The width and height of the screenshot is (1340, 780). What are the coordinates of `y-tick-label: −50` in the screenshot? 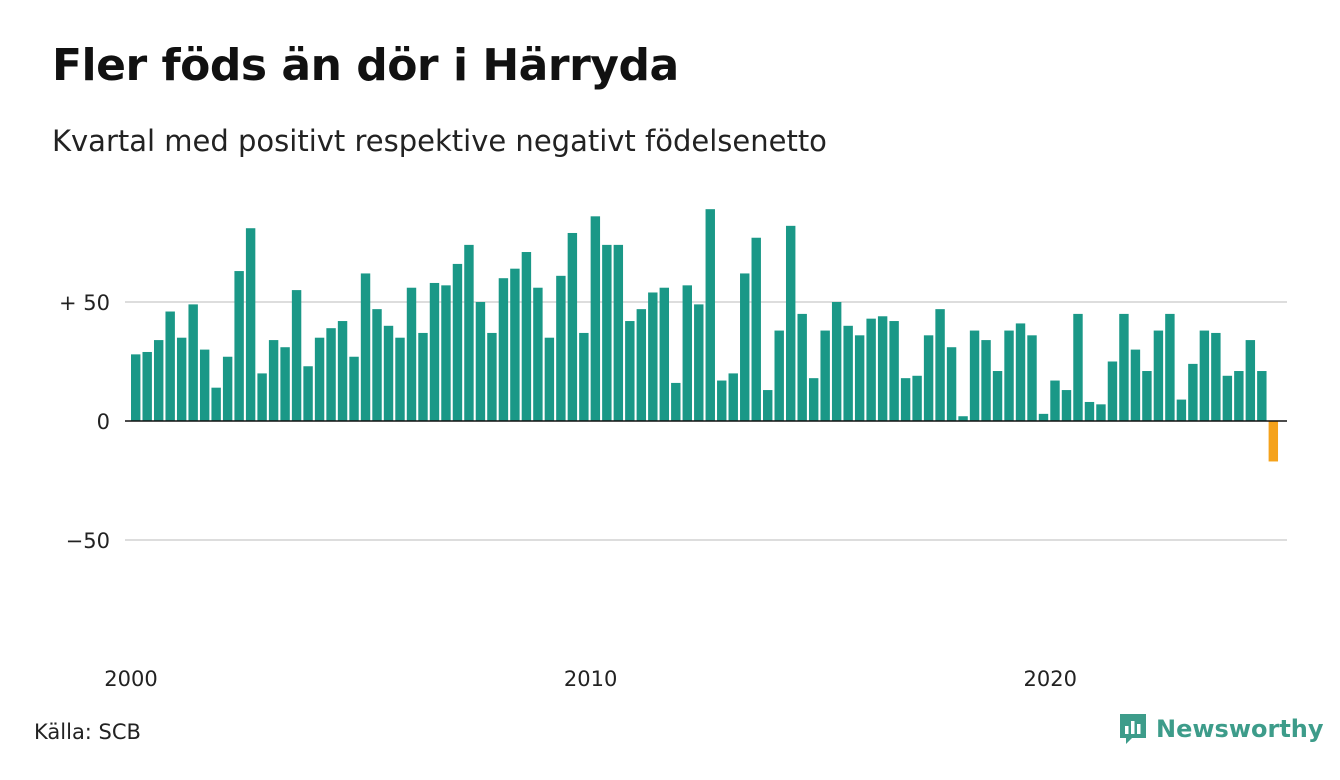 It's located at (88, 541).